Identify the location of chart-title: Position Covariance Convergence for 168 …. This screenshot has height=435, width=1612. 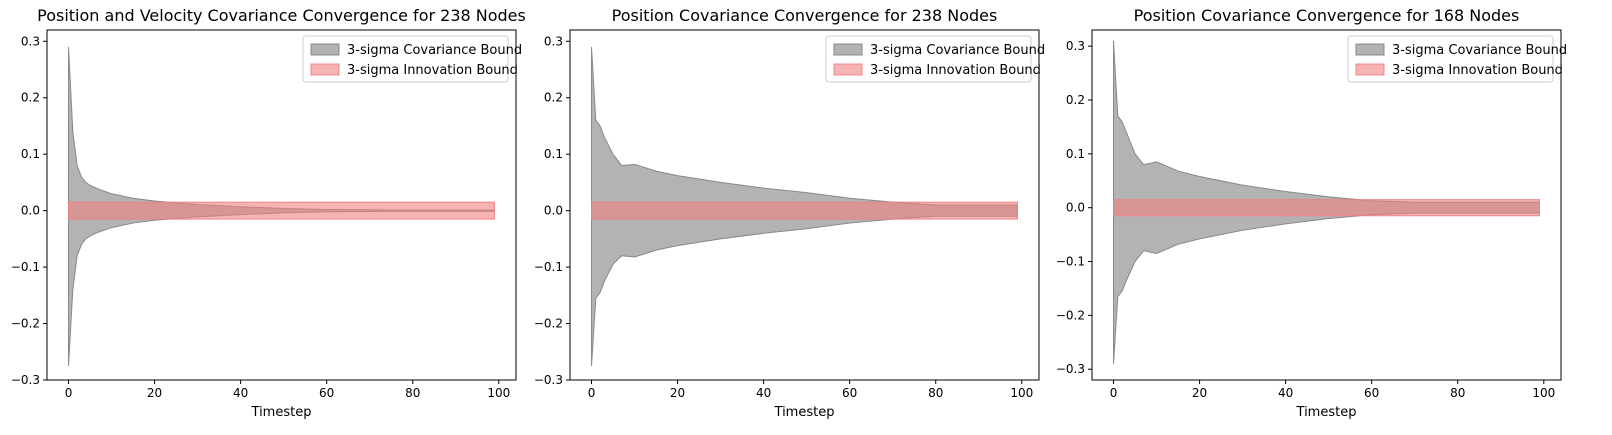
(1327, 15).